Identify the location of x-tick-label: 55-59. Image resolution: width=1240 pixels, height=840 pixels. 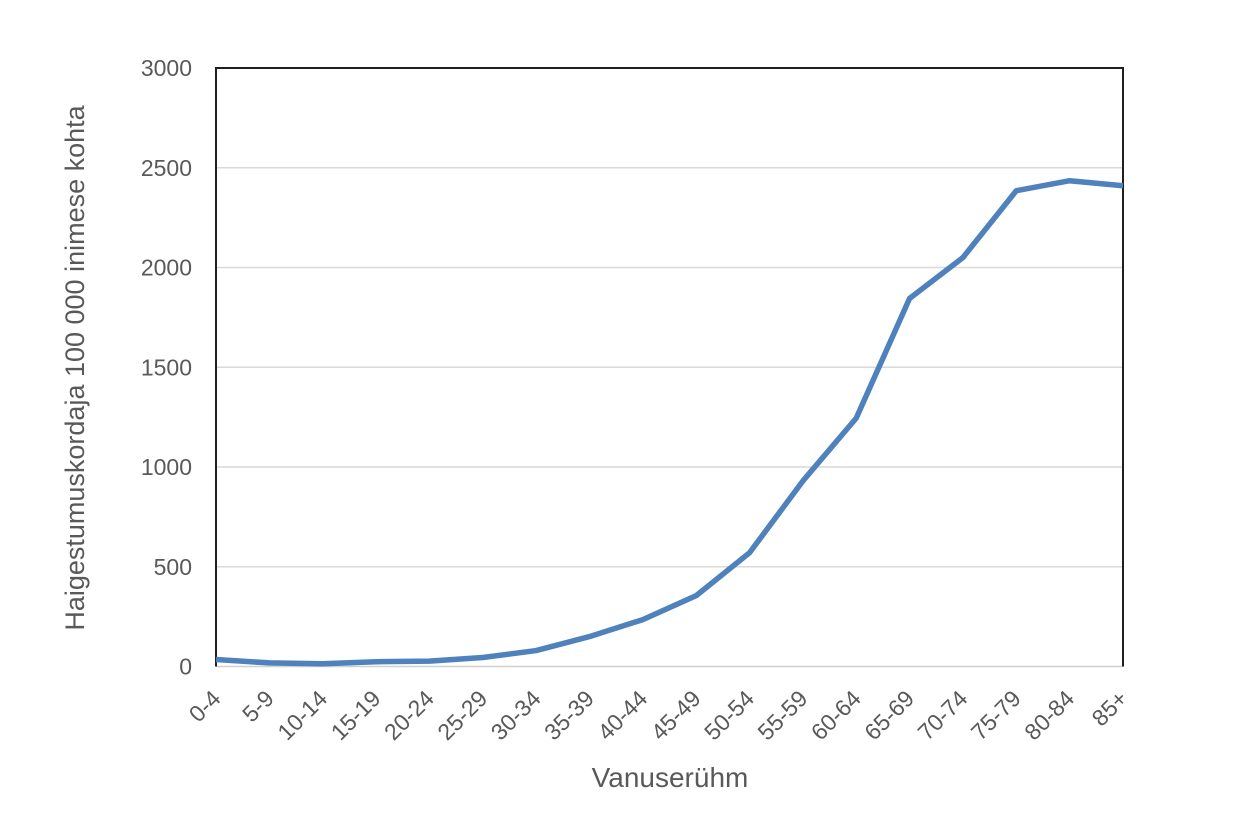
(782, 715).